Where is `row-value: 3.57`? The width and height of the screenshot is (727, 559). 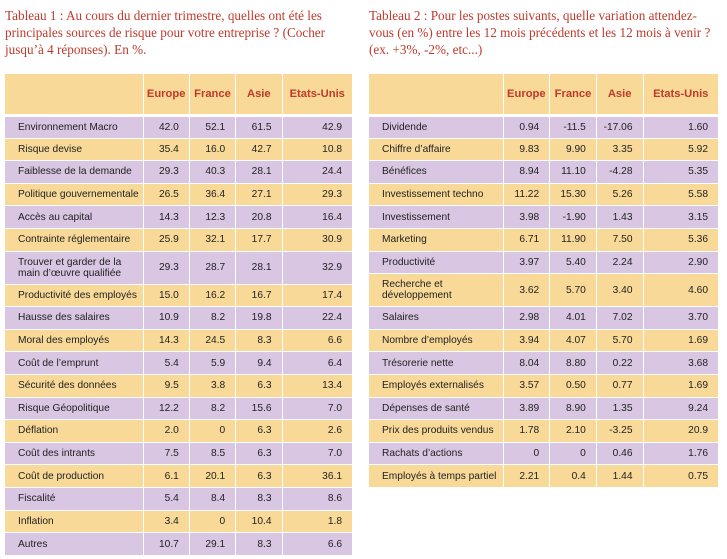 row-value: 3.57 is located at coordinates (526, 385).